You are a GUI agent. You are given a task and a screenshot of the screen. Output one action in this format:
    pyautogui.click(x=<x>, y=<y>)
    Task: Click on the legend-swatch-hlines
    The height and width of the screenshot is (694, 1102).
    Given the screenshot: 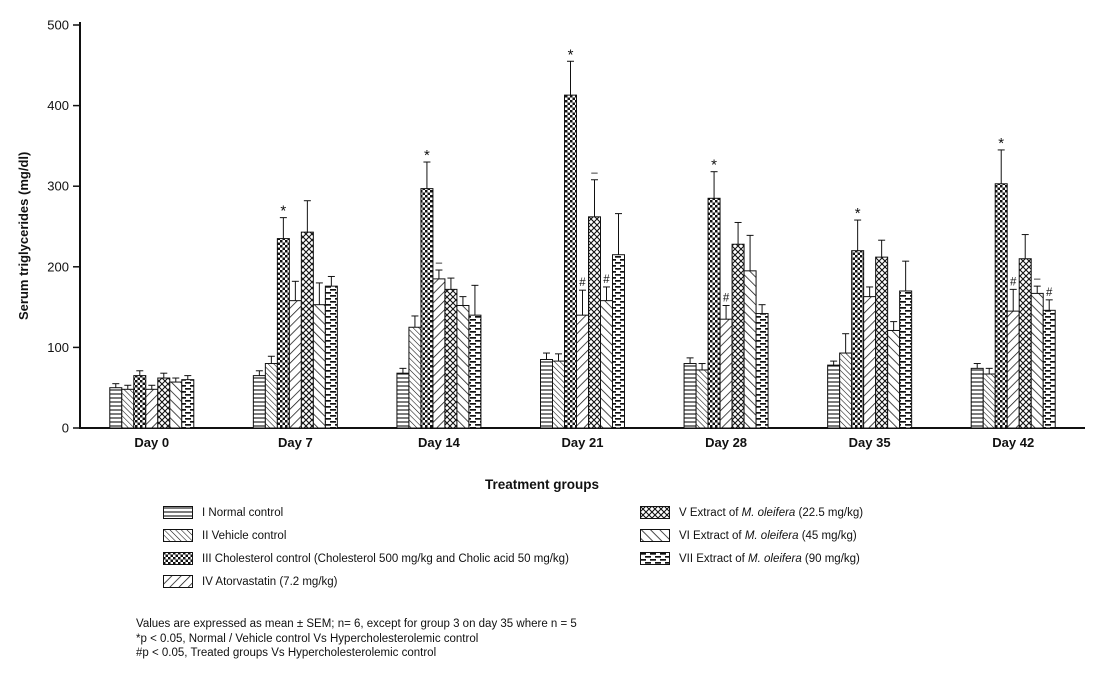 What is the action you would take?
    pyautogui.click(x=178, y=512)
    